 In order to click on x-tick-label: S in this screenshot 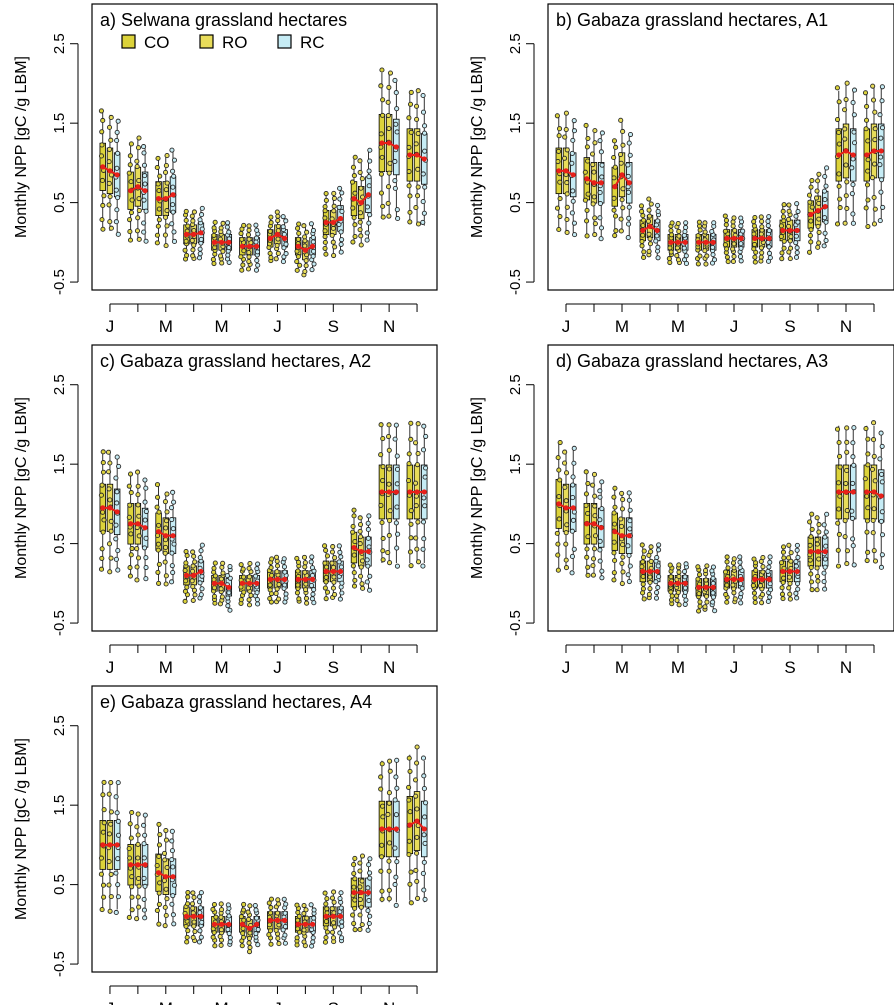, I will do `click(789, 667)`.